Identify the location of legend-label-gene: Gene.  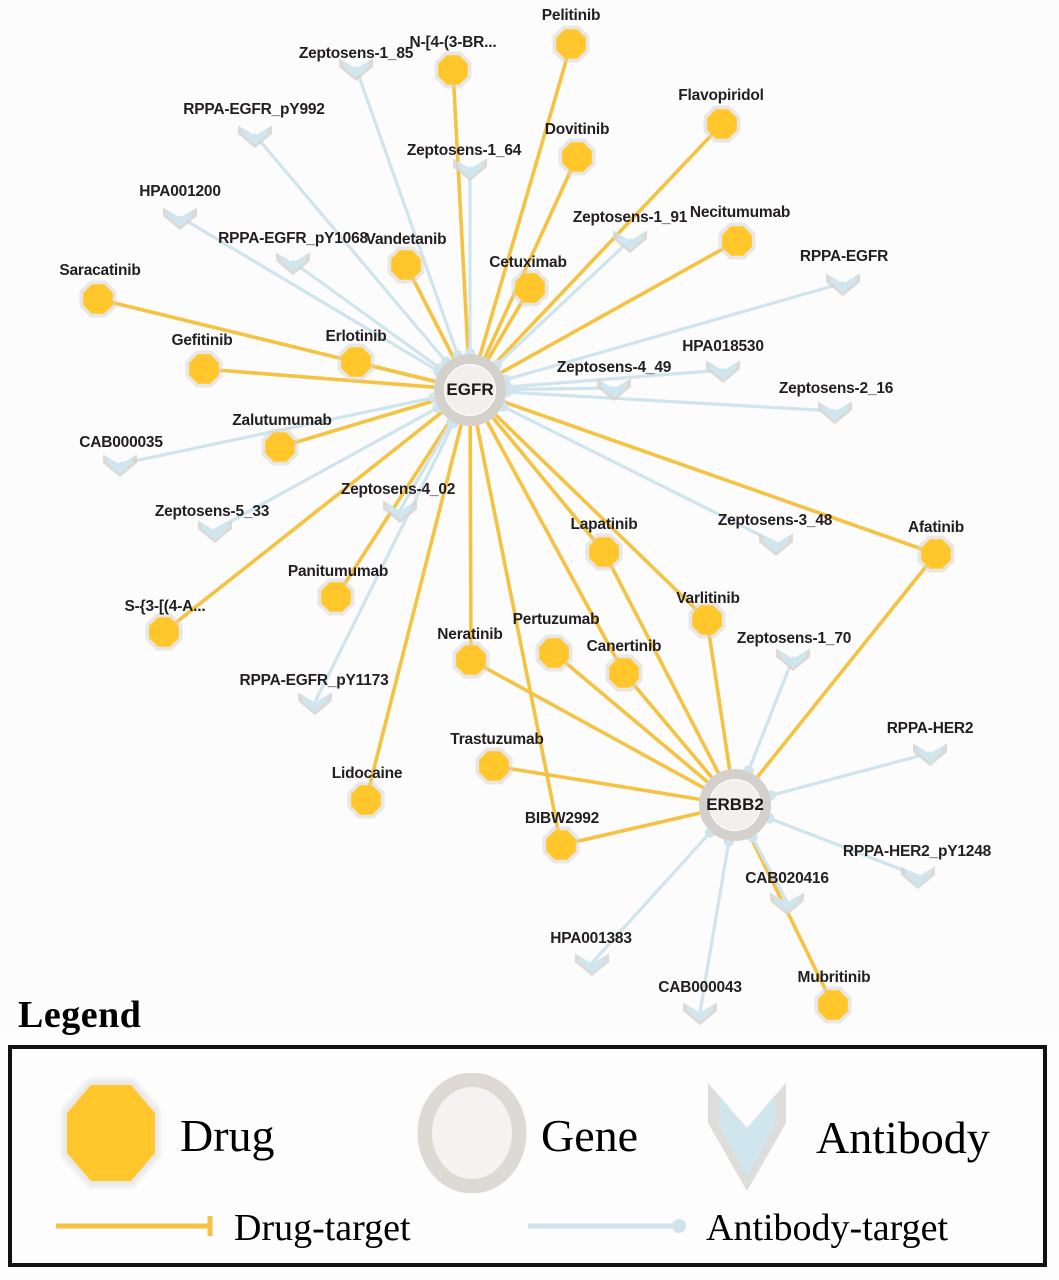
(590, 1135).